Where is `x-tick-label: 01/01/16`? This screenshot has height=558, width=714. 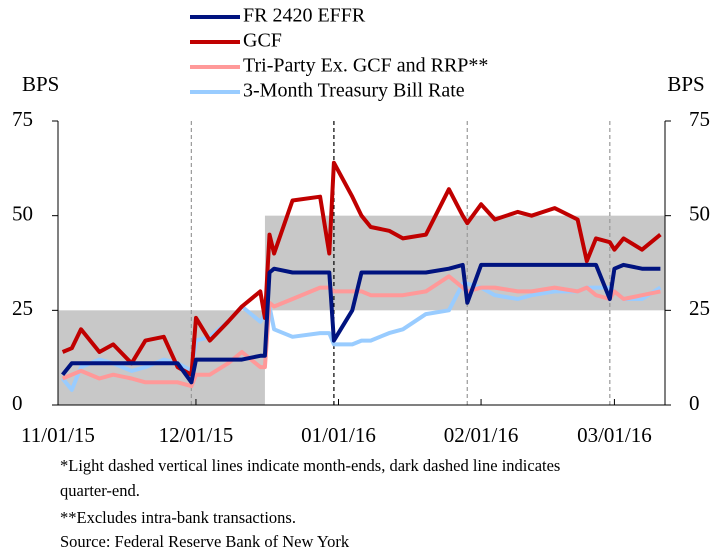
x-tick-label: 01/01/16 is located at coordinates (338, 435).